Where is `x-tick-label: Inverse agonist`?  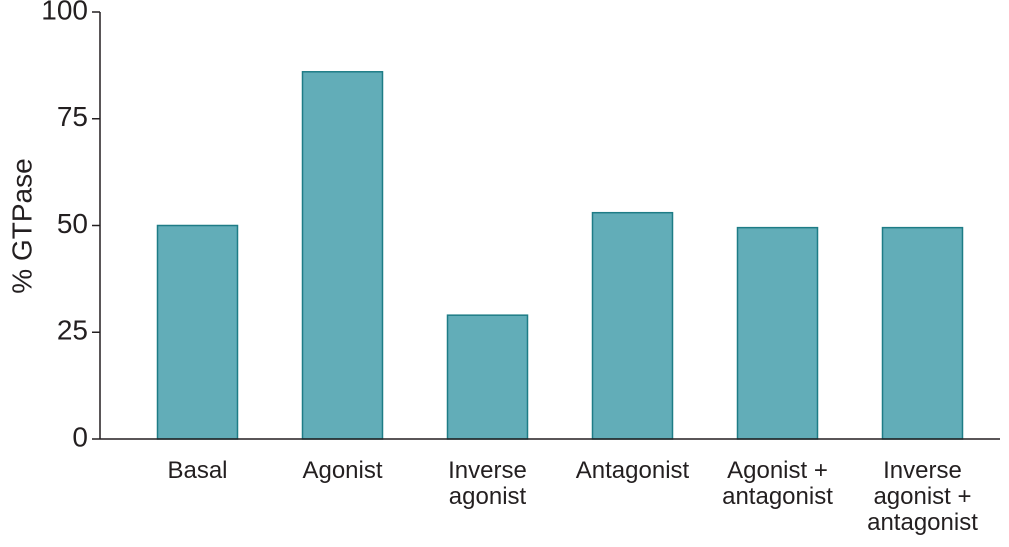 x-tick-label: Inverse agonist is located at coordinates (487, 483).